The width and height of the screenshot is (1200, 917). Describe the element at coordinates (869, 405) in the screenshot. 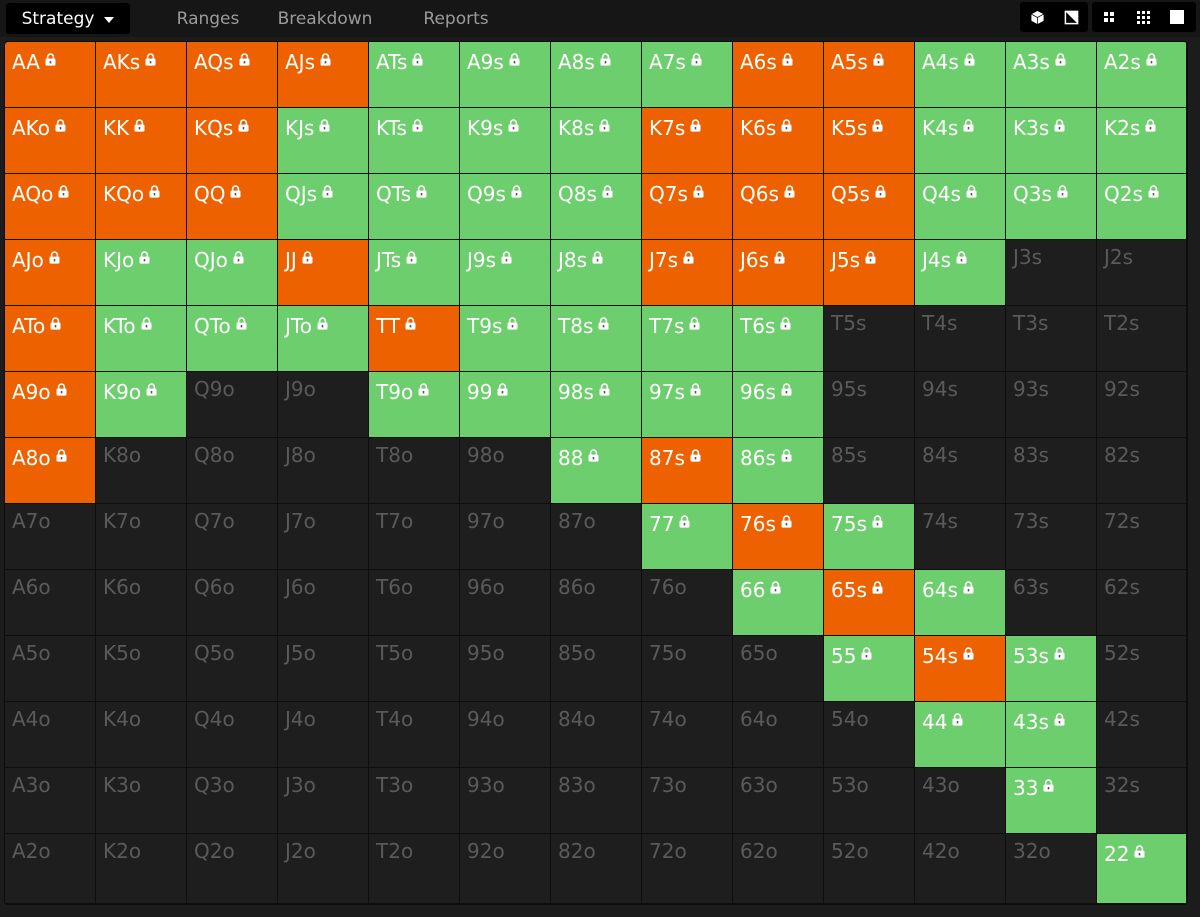

I see `hand-cell-95s: 95s` at that location.